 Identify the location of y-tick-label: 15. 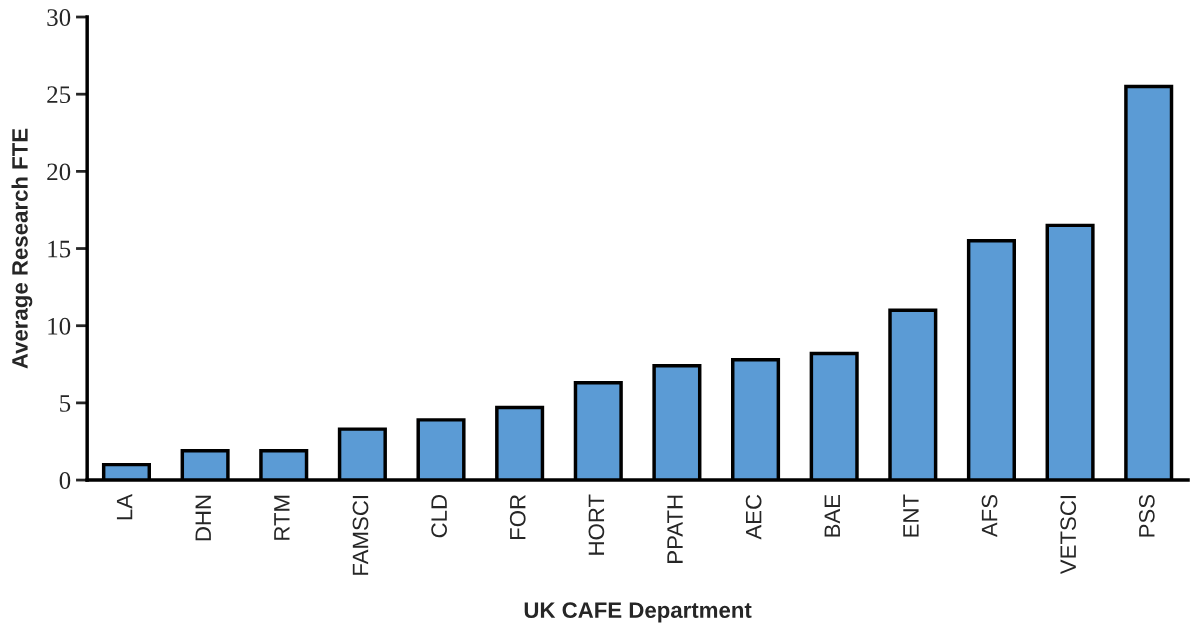
(59, 249).